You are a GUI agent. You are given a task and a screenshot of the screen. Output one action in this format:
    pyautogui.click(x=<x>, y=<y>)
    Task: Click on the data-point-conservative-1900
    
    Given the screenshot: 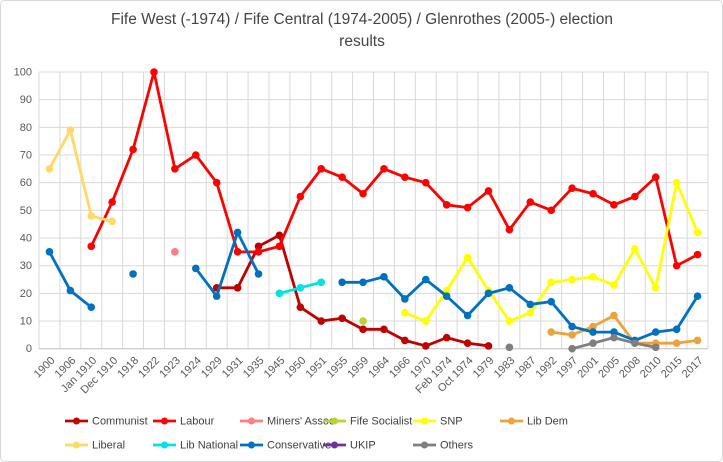 What is the action you would take?
    pyautogui.click(x=49, y=252)
    